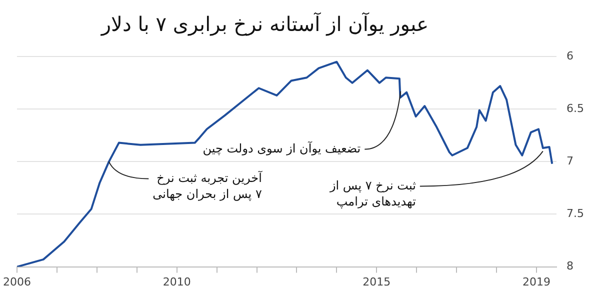  What do you see at coordinates (16, 281) in the screenshot?
I see `x-tick-label: 2006` at bounding box center [16, 281].